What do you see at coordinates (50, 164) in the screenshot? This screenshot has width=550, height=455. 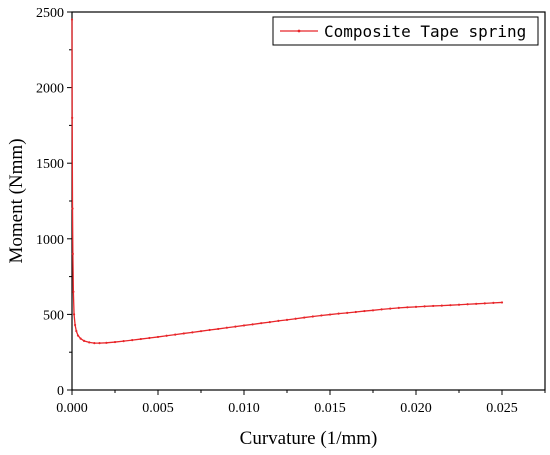 I see `y-tick-label: 1500` at bounding box center [50, 164].